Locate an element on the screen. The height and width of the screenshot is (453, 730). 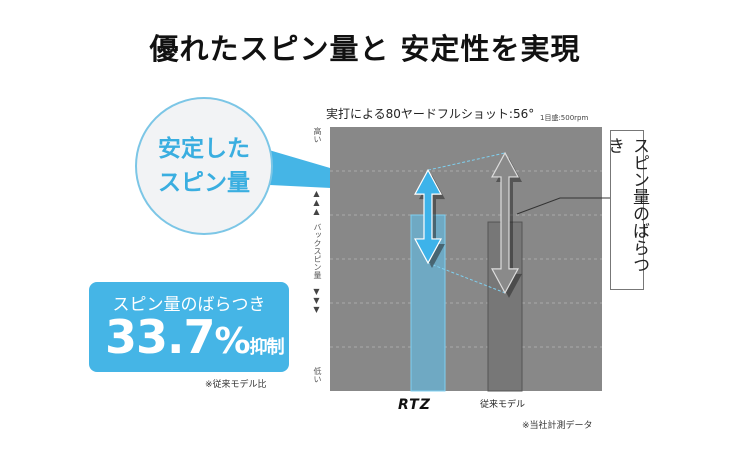
range-connector-top is located at coordinates (466, 161).